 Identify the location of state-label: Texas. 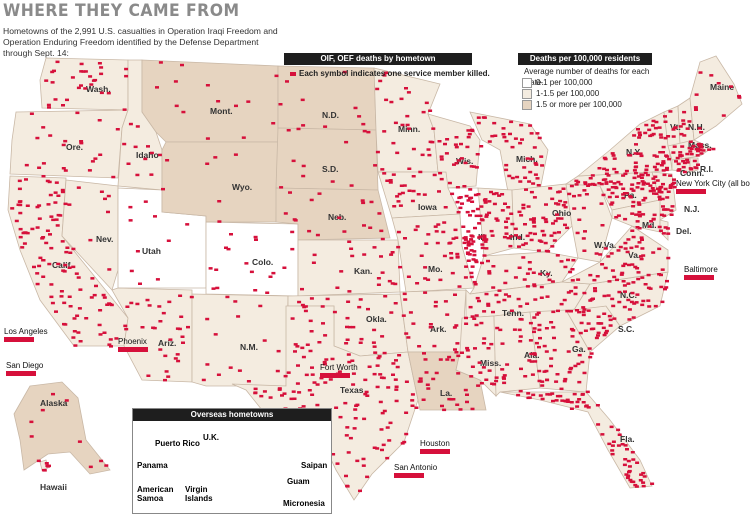
(352, 390).